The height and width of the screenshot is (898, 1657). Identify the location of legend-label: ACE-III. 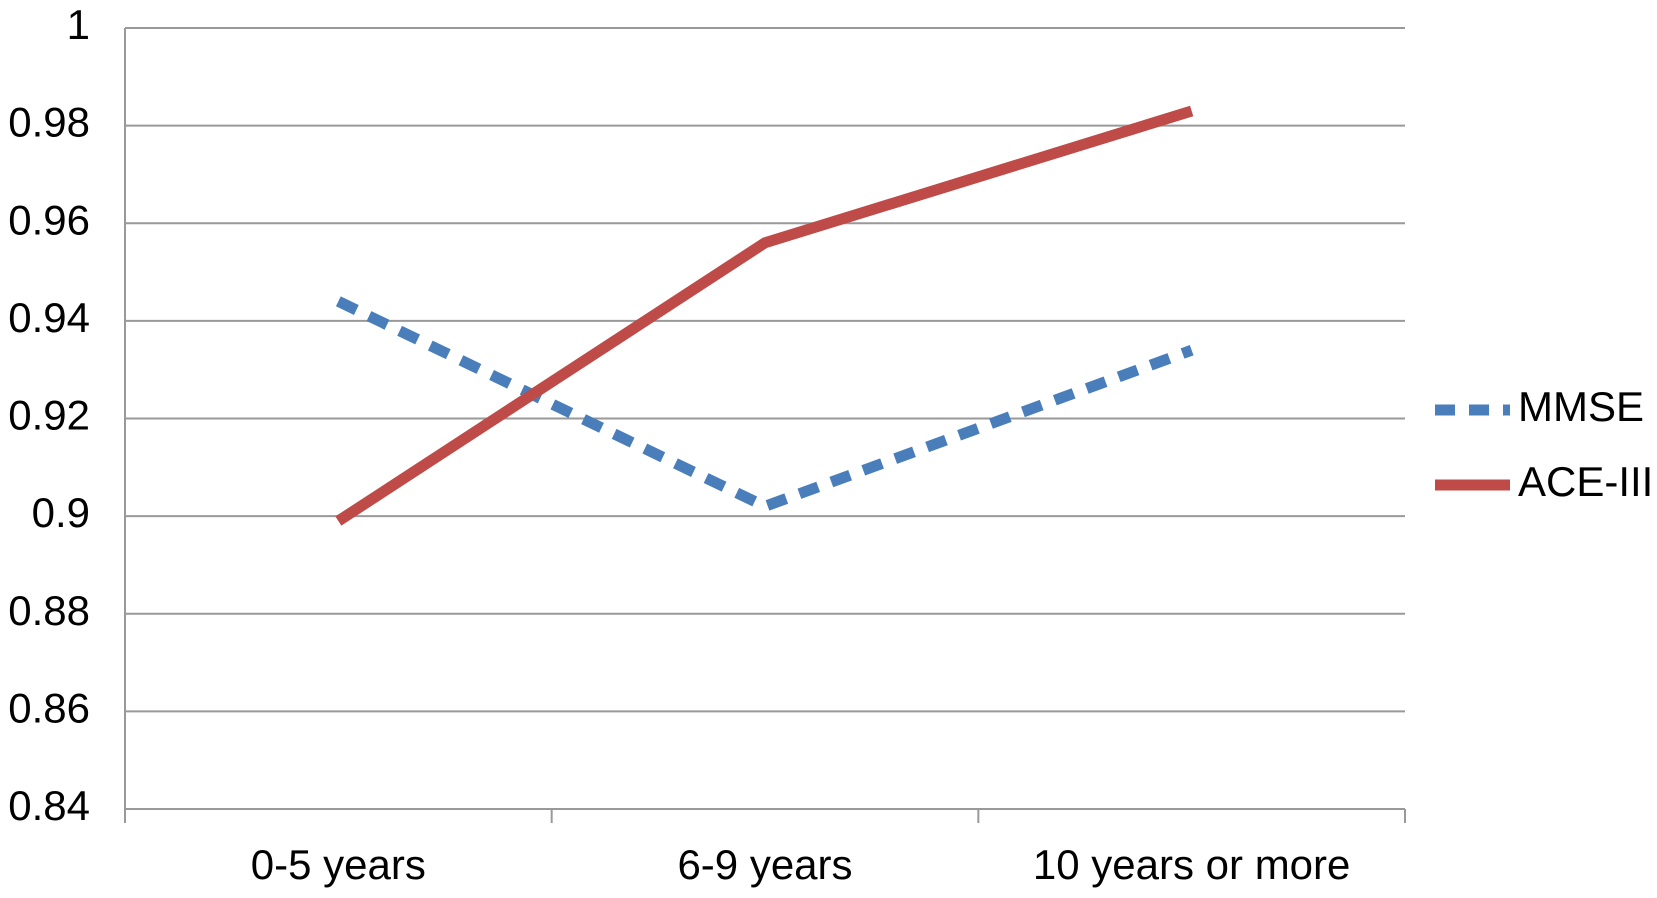
(1585, 481).